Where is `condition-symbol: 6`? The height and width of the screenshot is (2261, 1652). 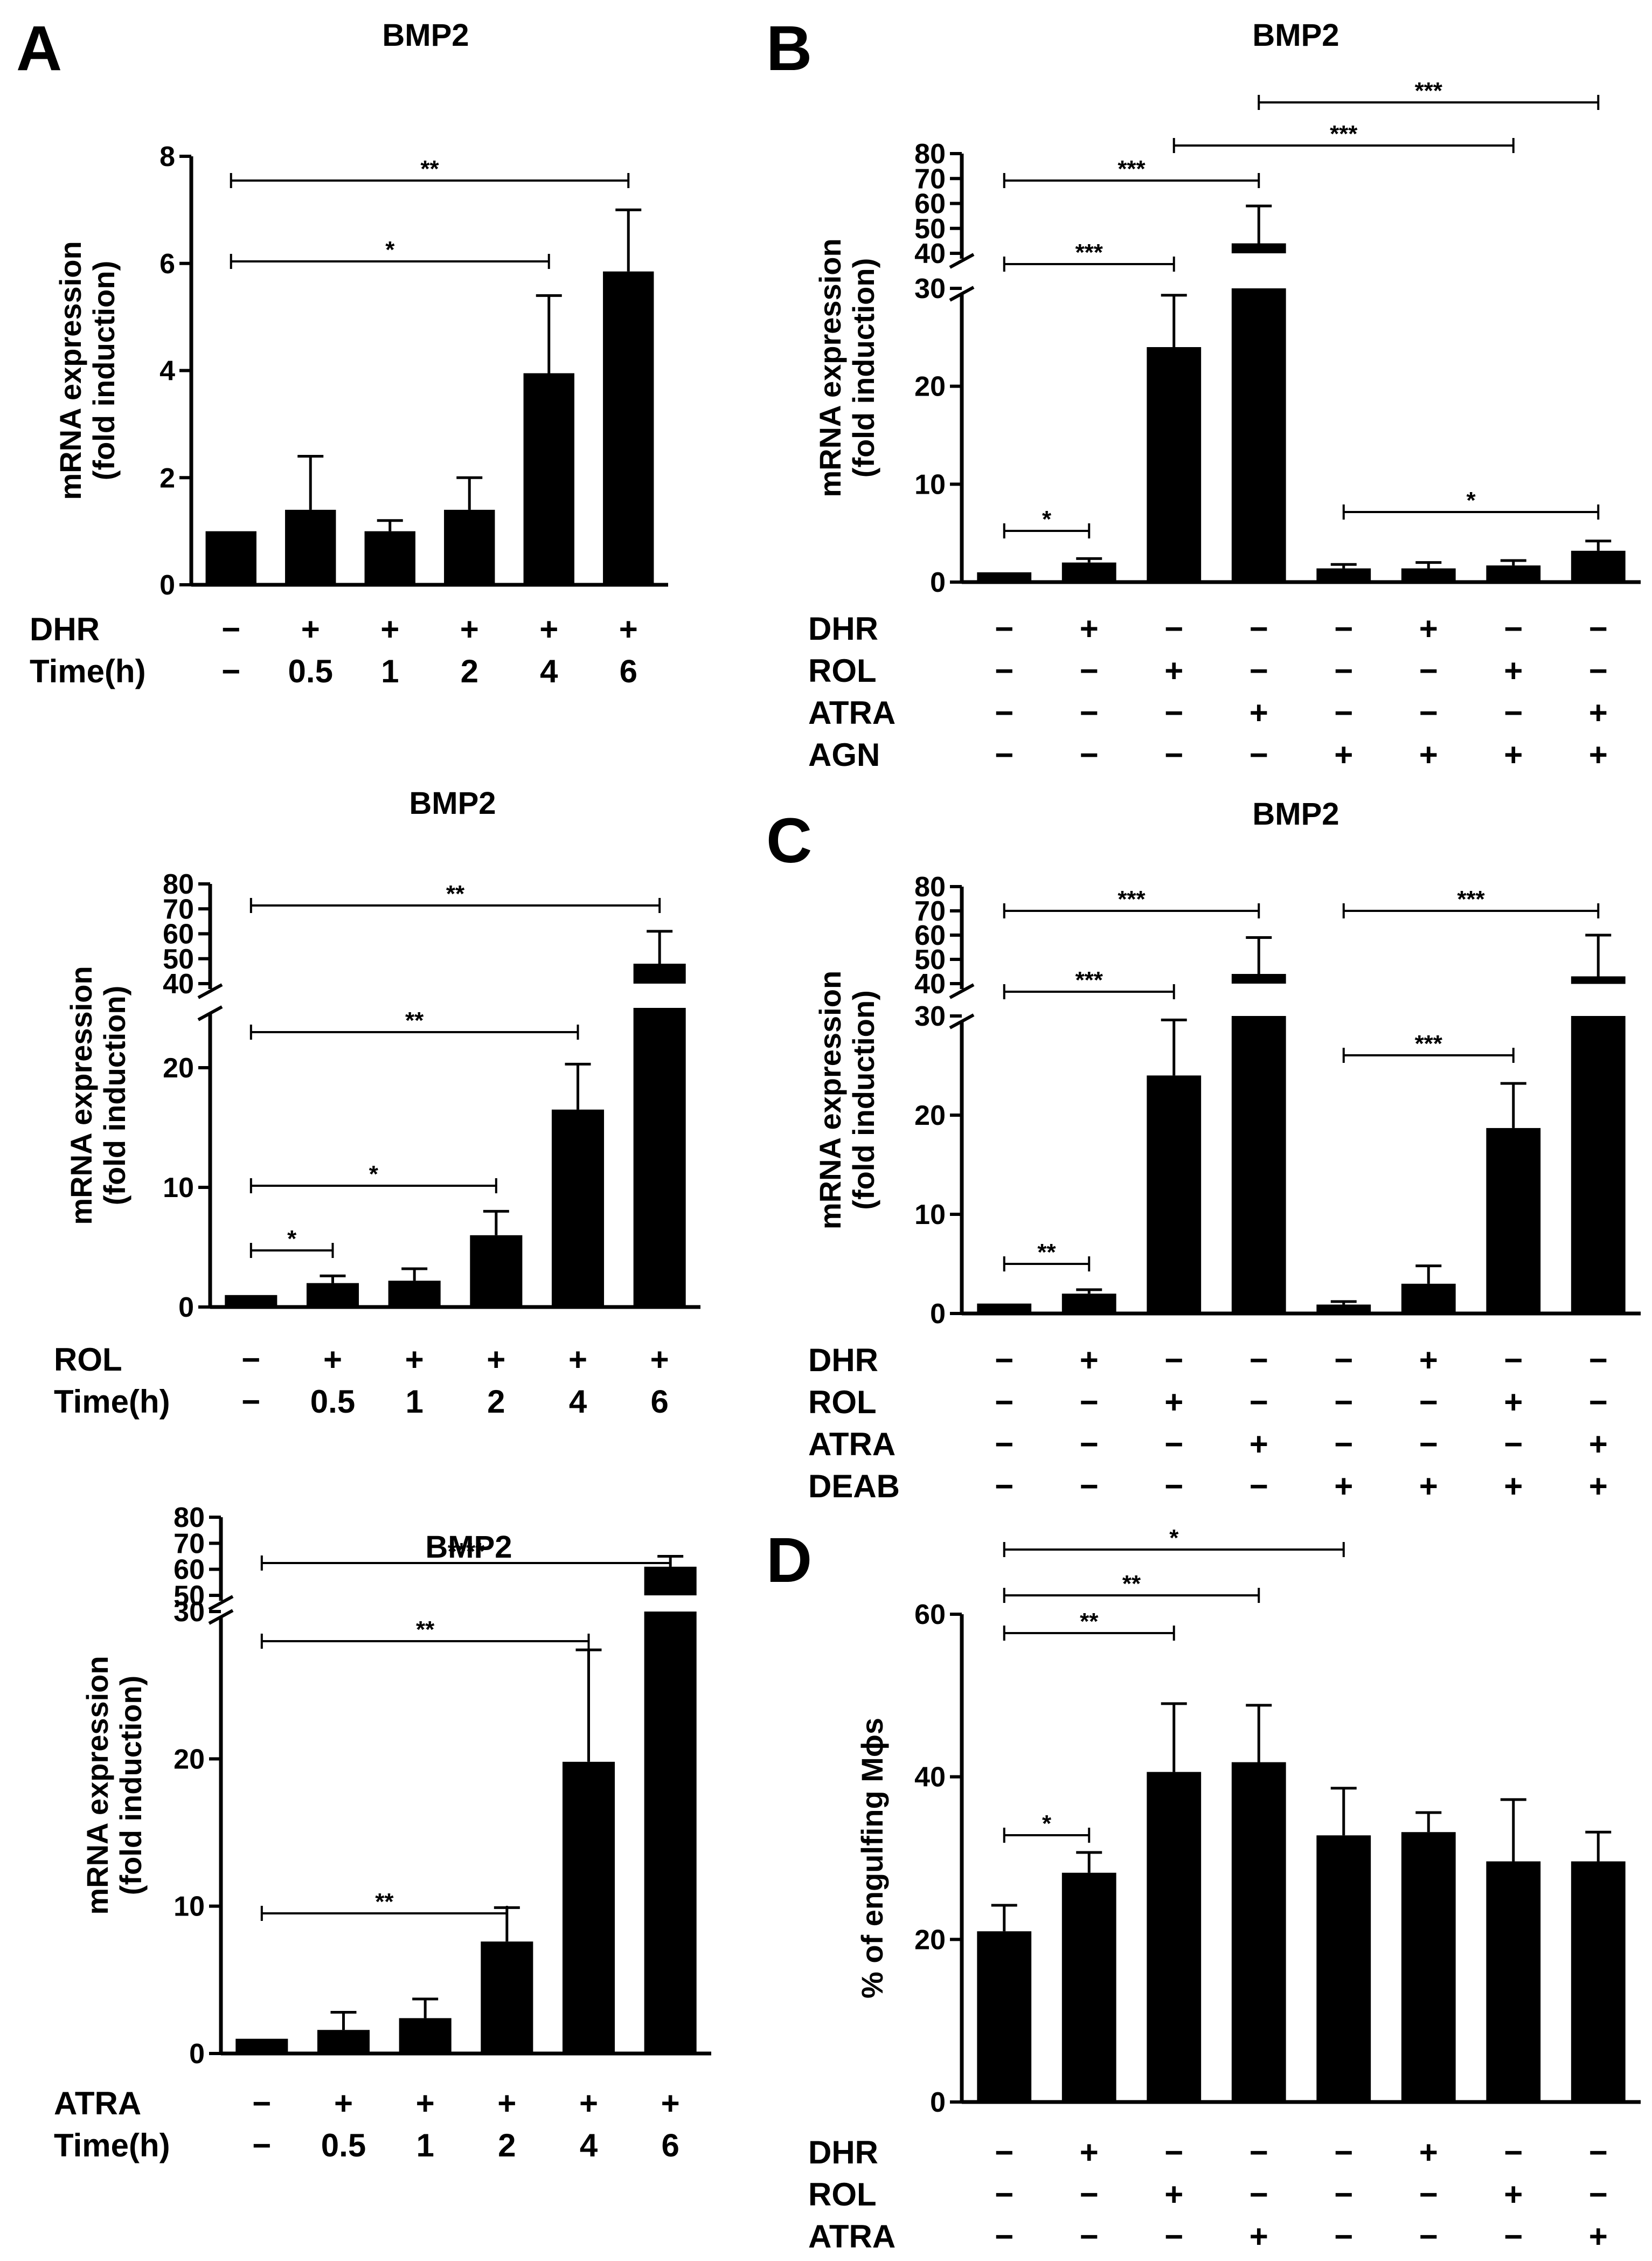
condition-symbol: 6 is located at coordinates (628, 671).